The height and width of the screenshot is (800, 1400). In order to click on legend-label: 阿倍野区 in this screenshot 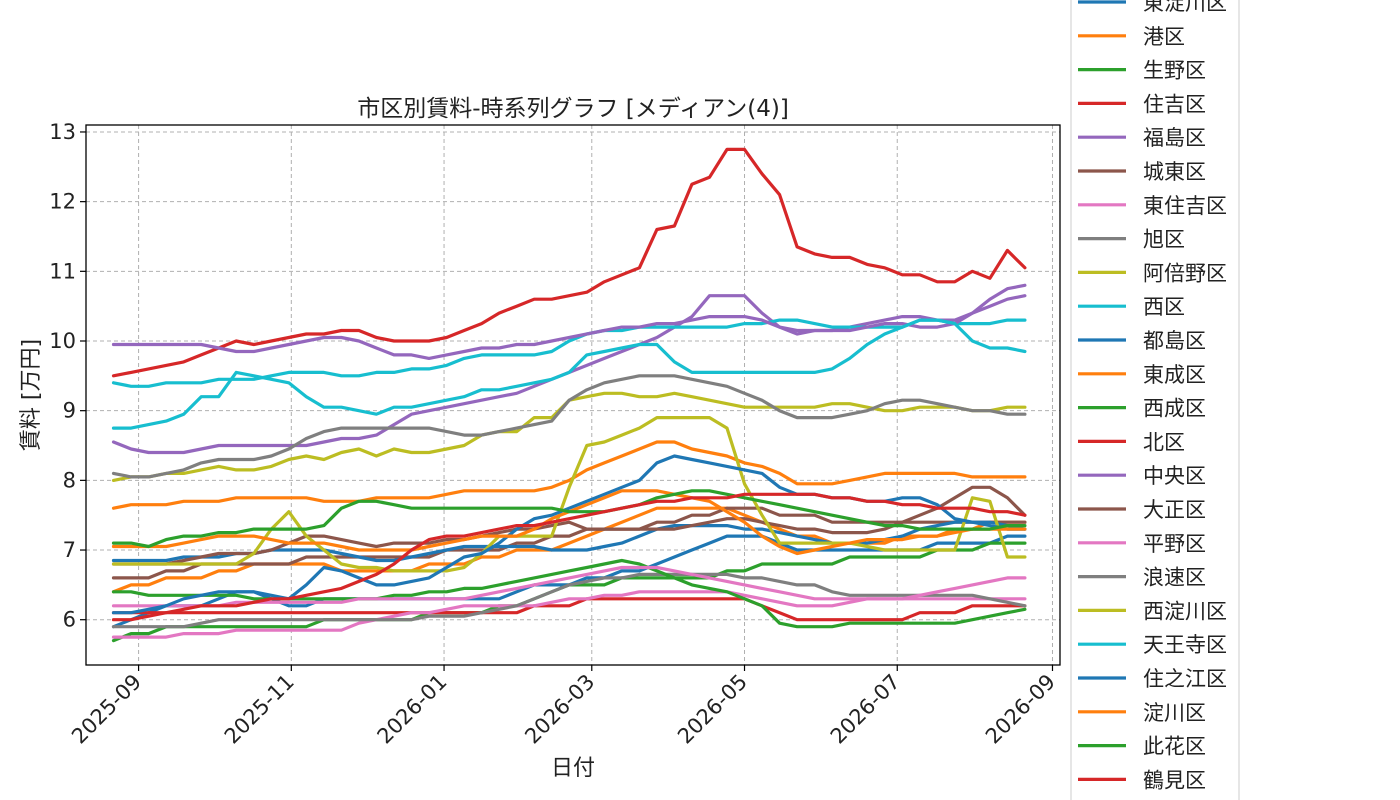, I will do `click(1185, 273)`.